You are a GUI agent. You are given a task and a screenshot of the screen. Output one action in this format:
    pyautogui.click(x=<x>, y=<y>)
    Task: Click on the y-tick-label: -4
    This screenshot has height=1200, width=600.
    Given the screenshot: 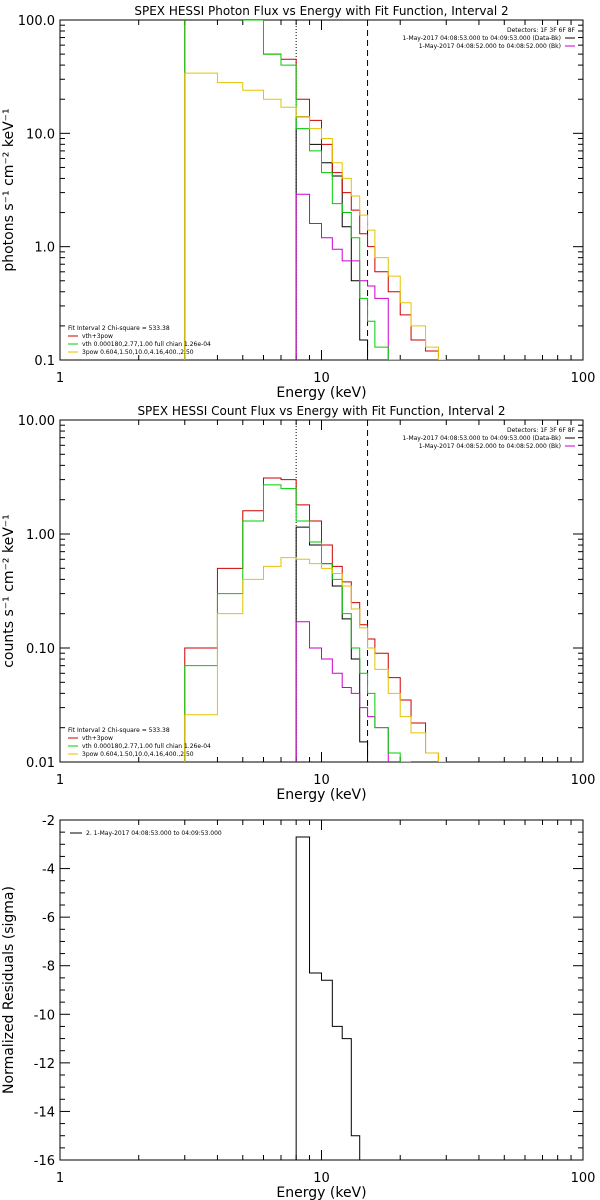 What is the action you would take?
    pyautogui.click(x=48, y=870)
    